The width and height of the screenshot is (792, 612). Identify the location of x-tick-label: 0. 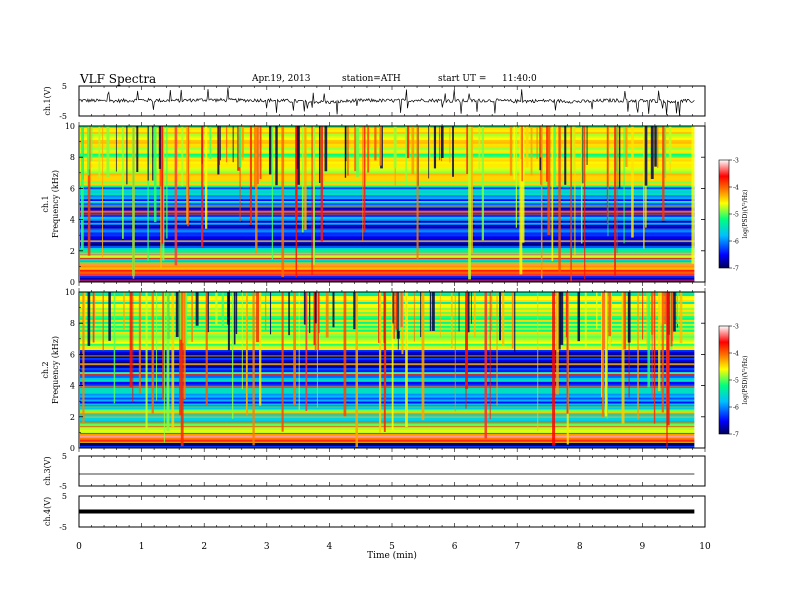
(79, 547).